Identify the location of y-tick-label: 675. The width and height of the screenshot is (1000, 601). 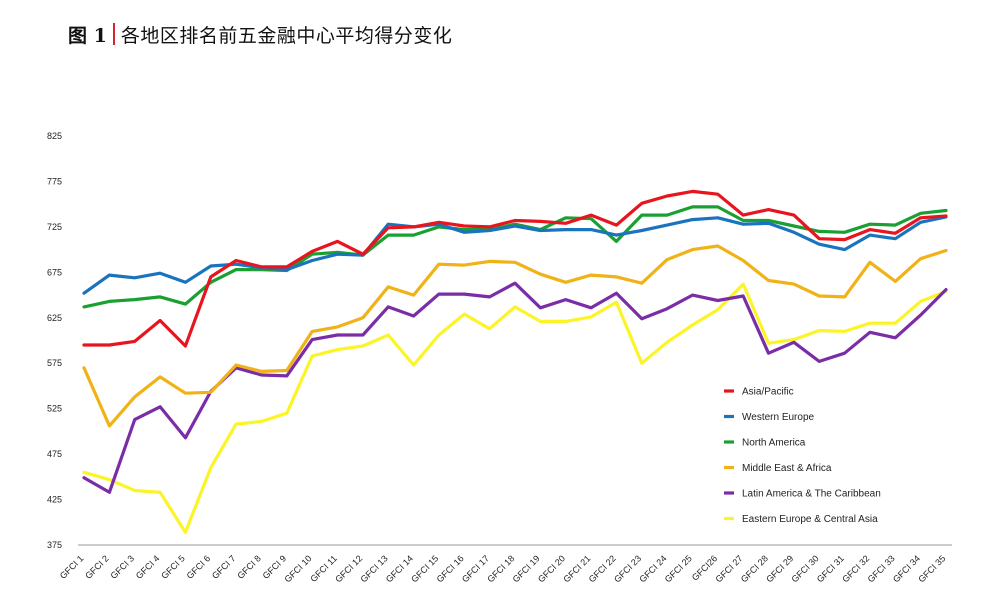
(54, 272).